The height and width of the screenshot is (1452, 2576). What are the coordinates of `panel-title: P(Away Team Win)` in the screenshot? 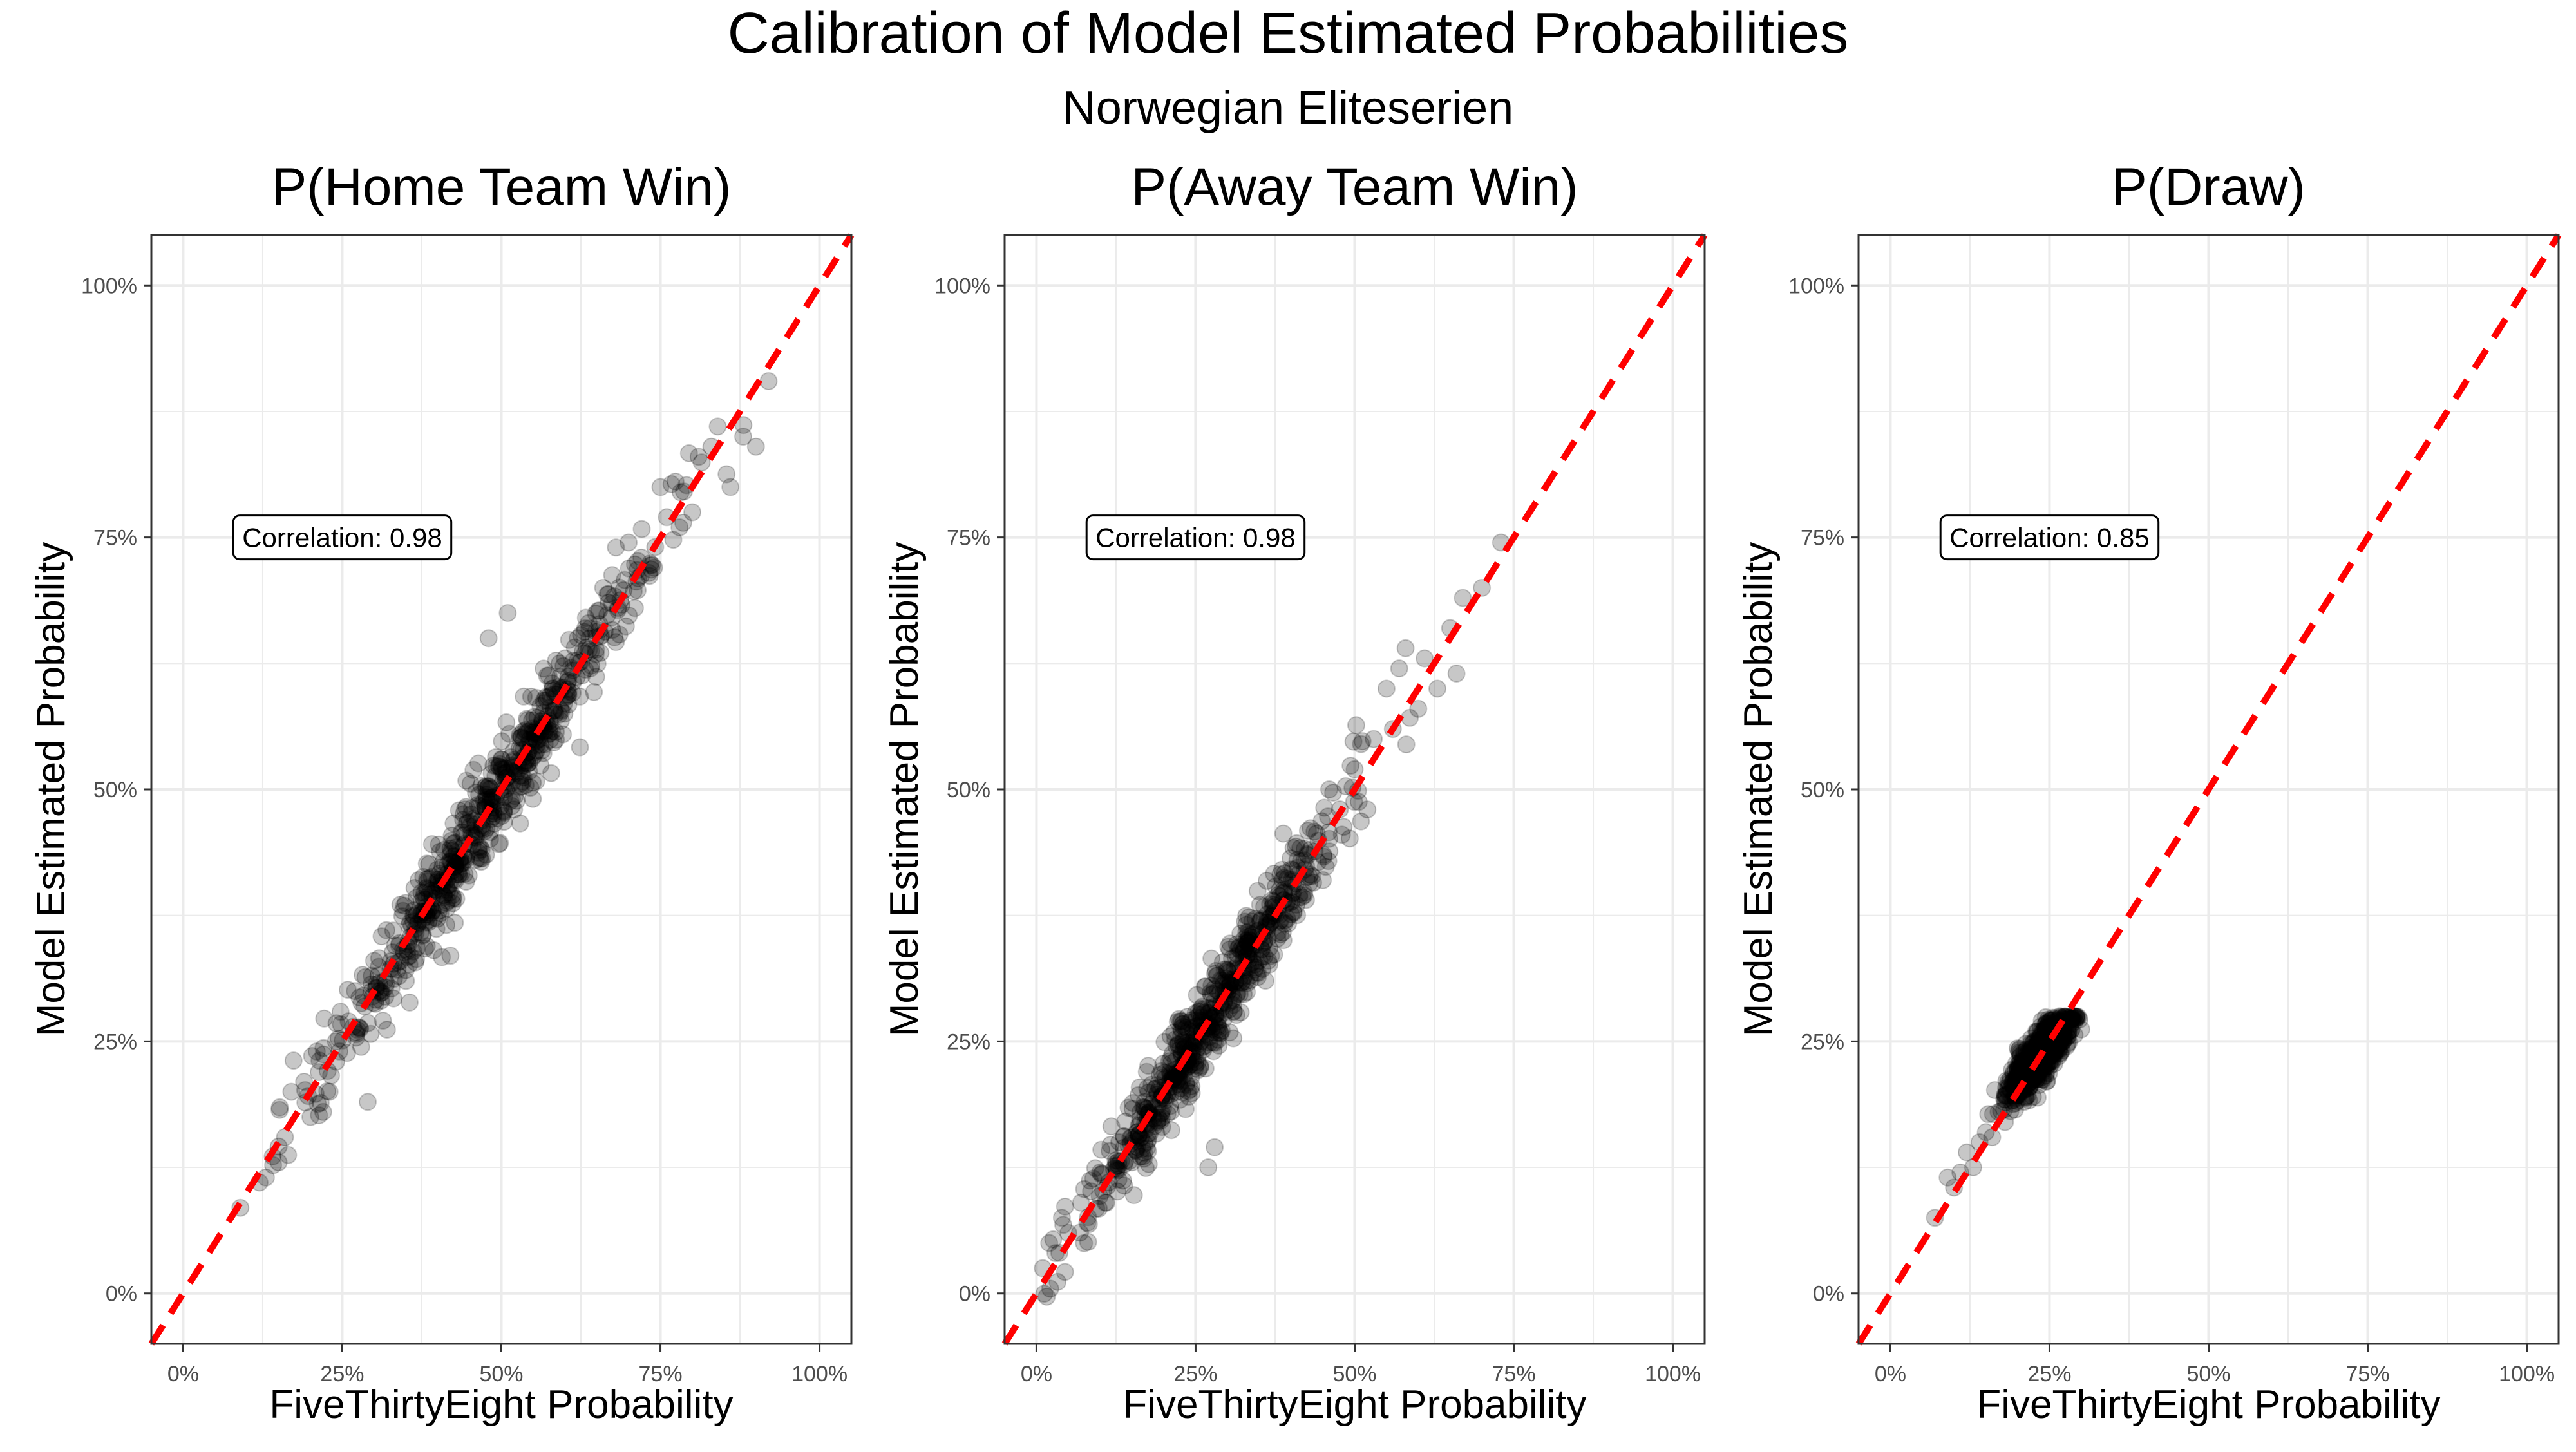 It's located at (1354, 187).